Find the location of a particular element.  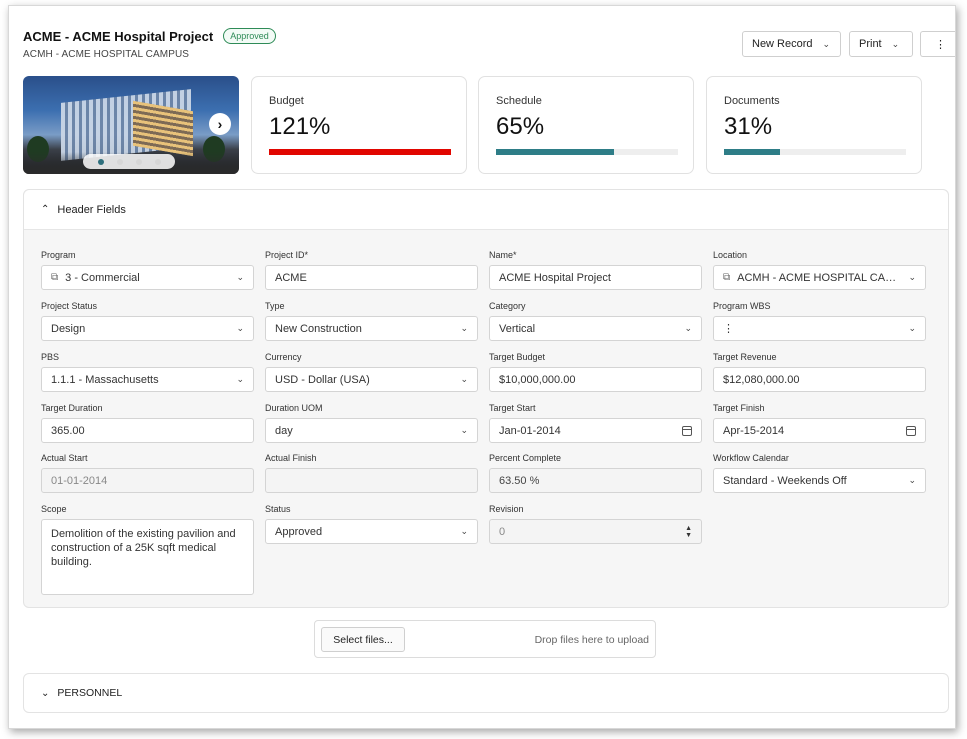

new-record-button: New Record ⌄ is located at coordinates (791, 44).